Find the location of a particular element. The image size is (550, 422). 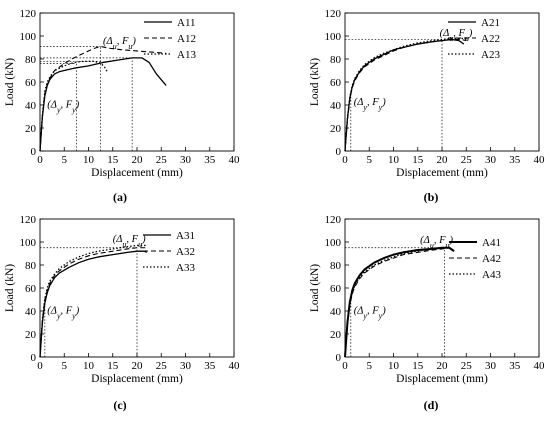

series-line-A12 is located at coordinates (103, 98).